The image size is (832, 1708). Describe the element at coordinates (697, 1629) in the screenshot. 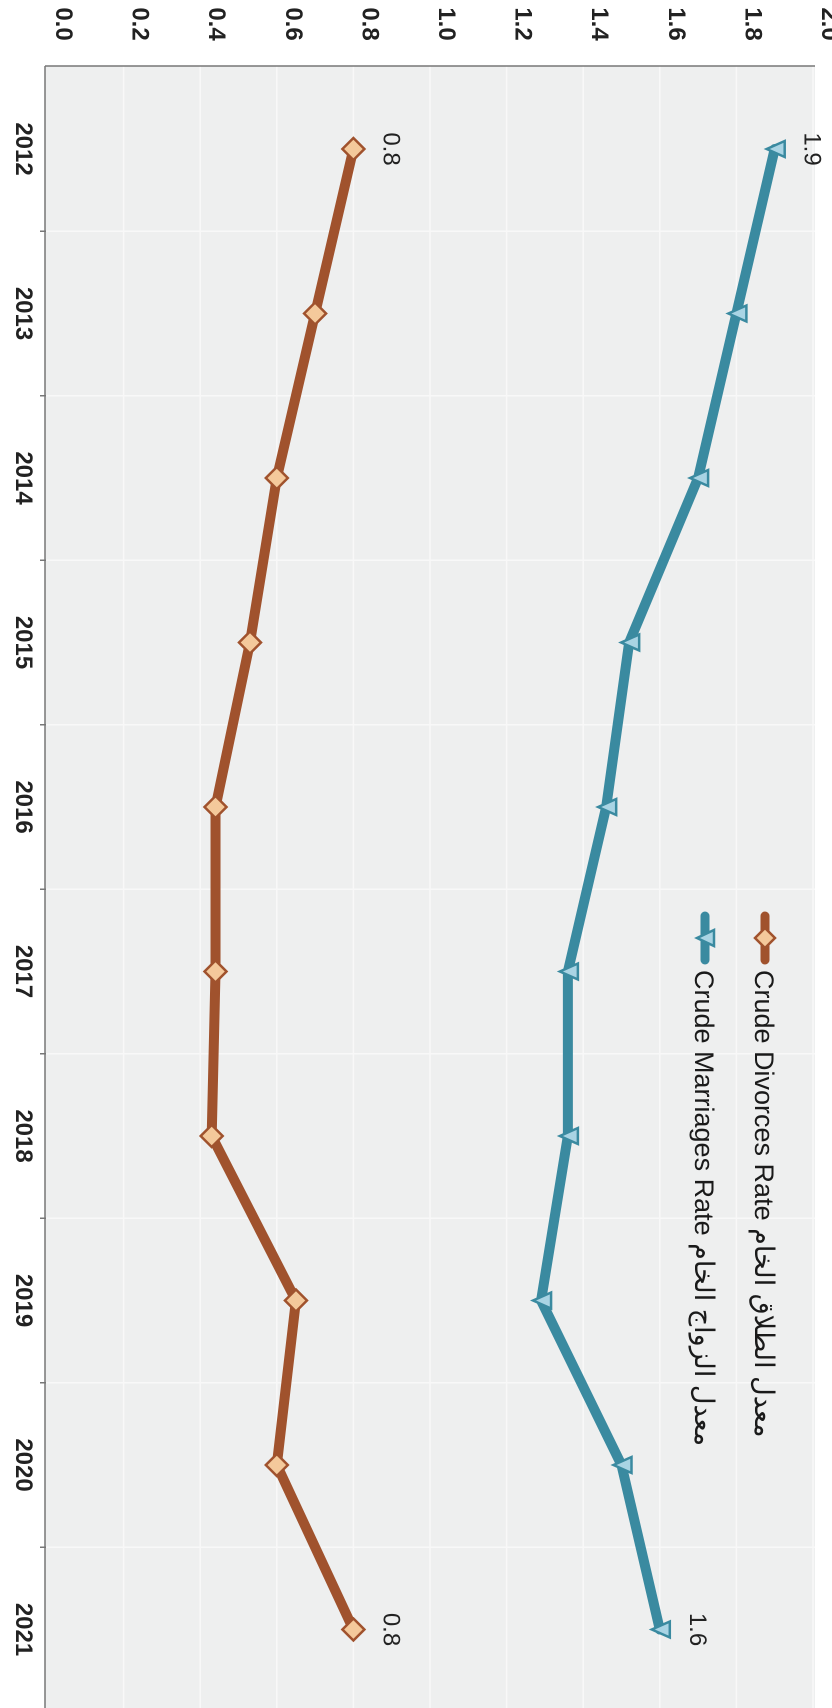

I see `data-label: 1.6` at that location.